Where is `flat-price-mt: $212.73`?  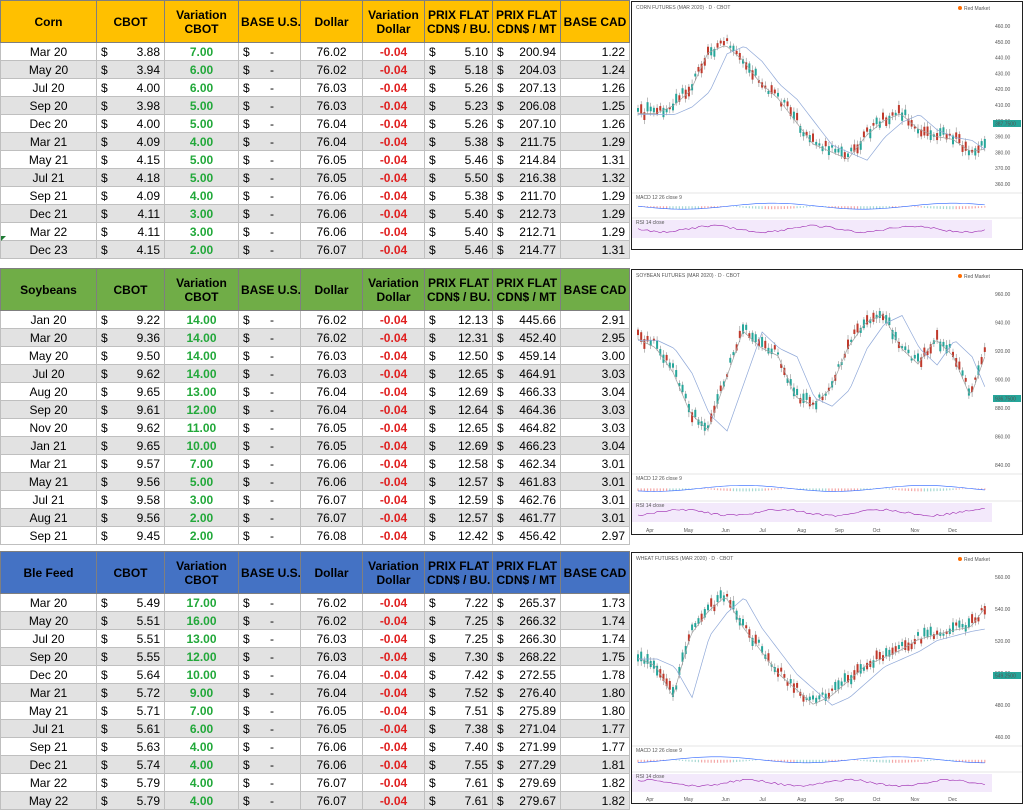
flat-price-mt: $212.73 is located at coordinates (527, 214).